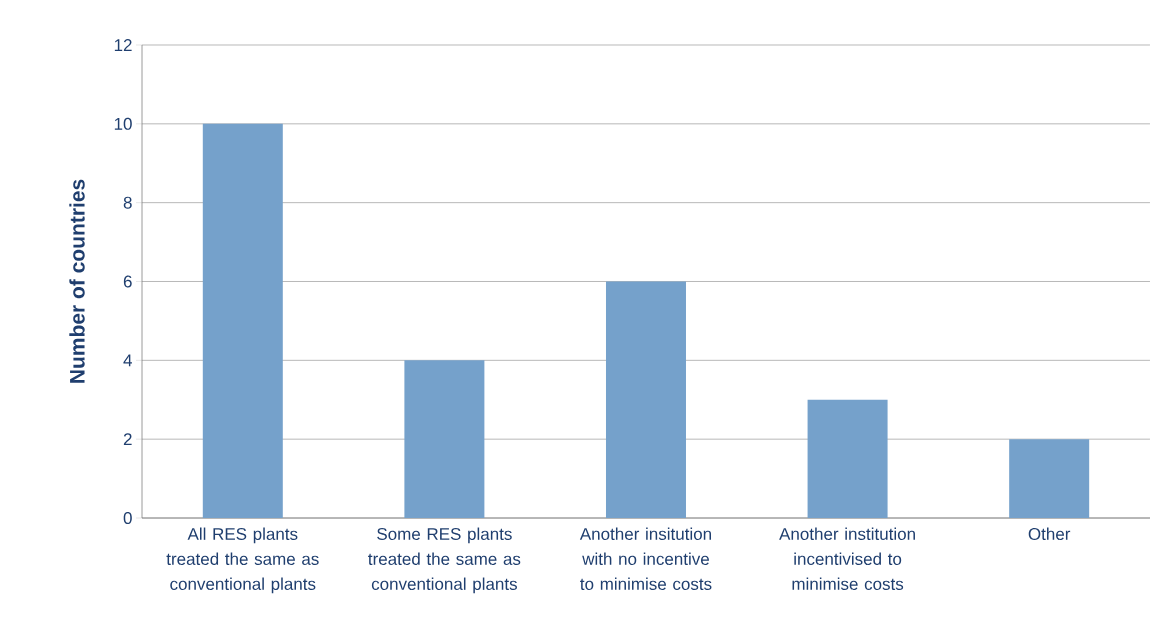 The height and width of the screenshot is (631, 1169). Describe the element at coordinates (127, 202) in the screenshot. I see `y-tick-label: 8` at that location.